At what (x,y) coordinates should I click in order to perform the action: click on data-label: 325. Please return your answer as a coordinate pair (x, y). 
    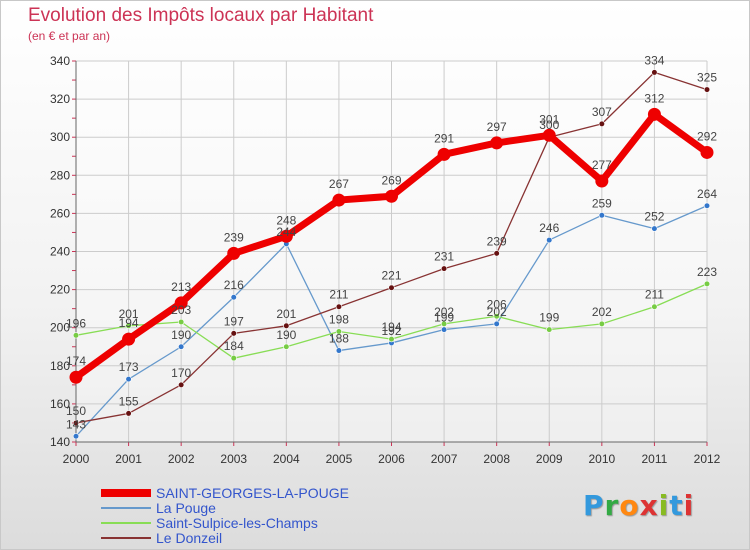
    Looking at the image, I should click on (707, 78).